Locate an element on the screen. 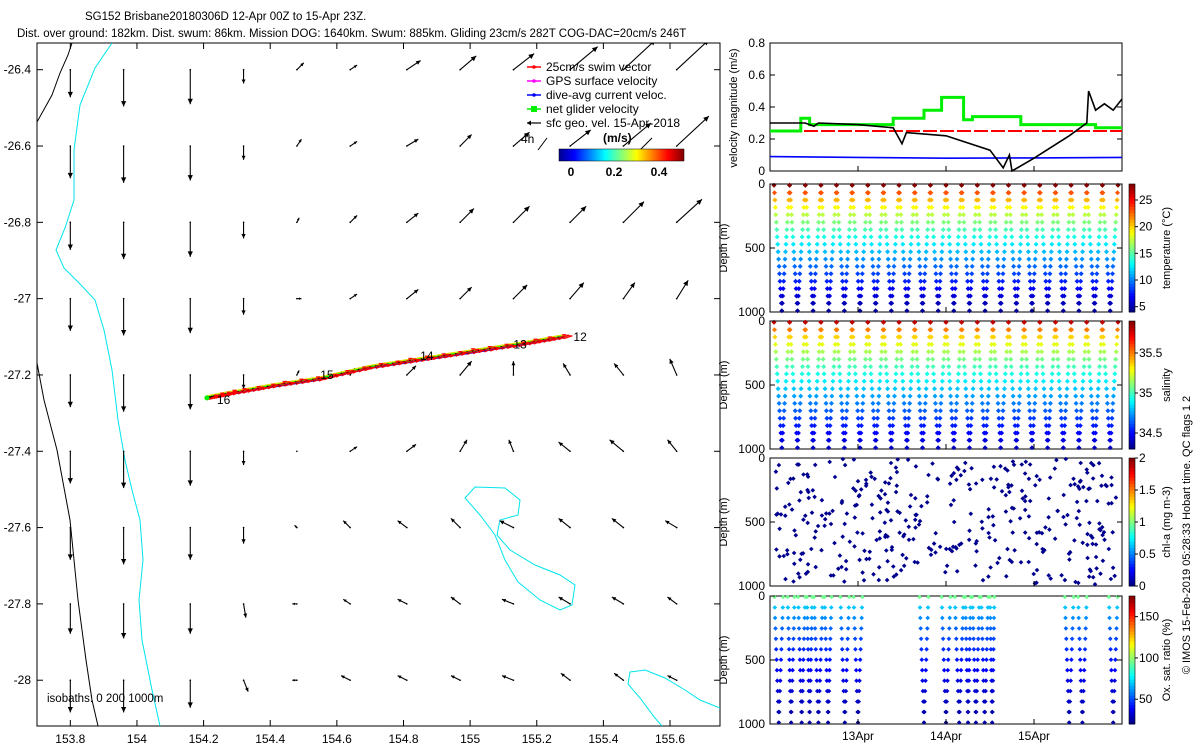  salinity-colorbar-band is located at coordinates (1132, 351).